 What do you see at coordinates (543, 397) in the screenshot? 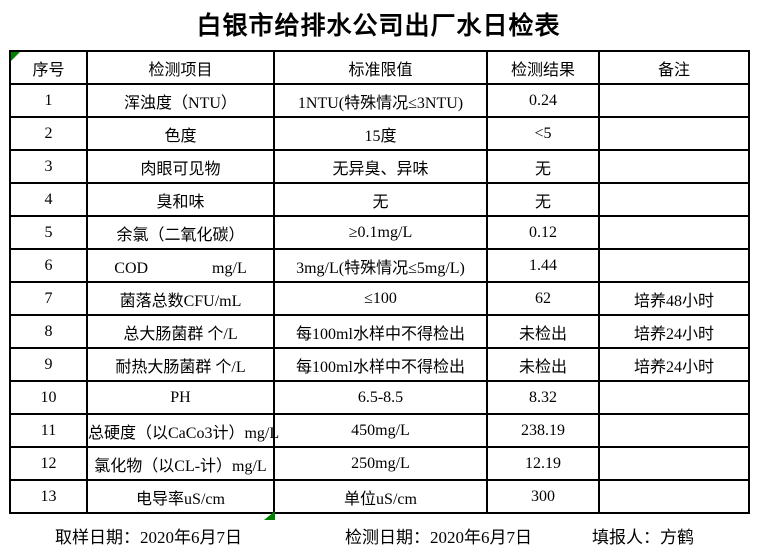
I see `cell-result: 8.32` at bounding box center [543, 397].